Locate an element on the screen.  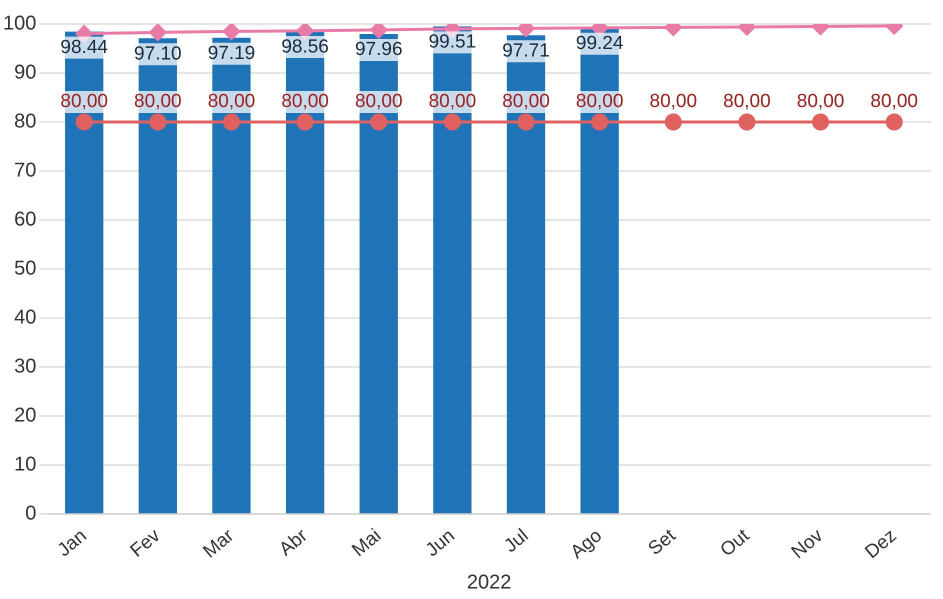
x-tick-label: Set is located at coordinates (662, 542).